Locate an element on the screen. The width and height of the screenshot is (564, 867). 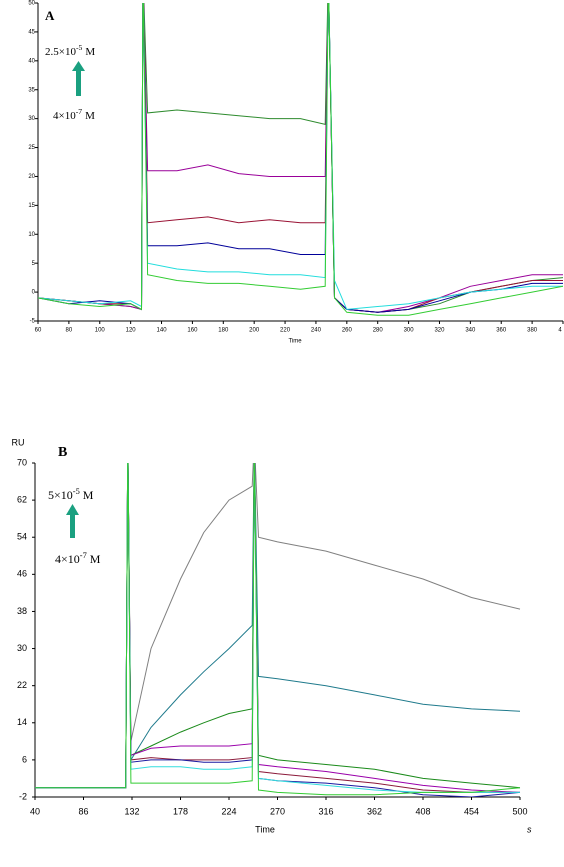
y-tick-label: 25 is located at coordinates (31, 148).